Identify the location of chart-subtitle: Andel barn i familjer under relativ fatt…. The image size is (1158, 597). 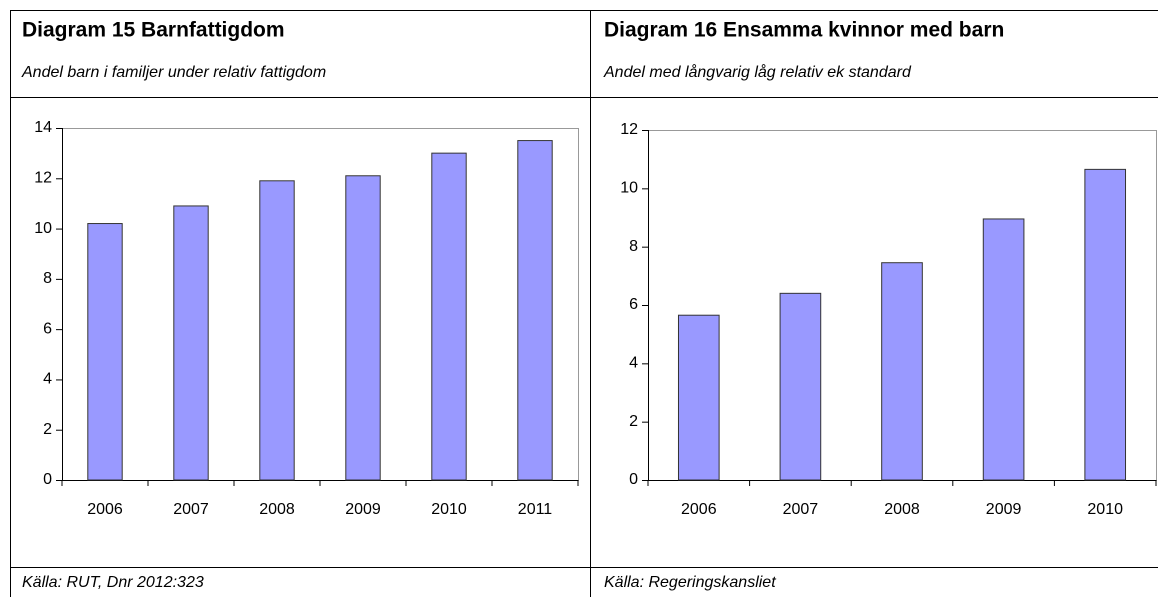
(173, 72).